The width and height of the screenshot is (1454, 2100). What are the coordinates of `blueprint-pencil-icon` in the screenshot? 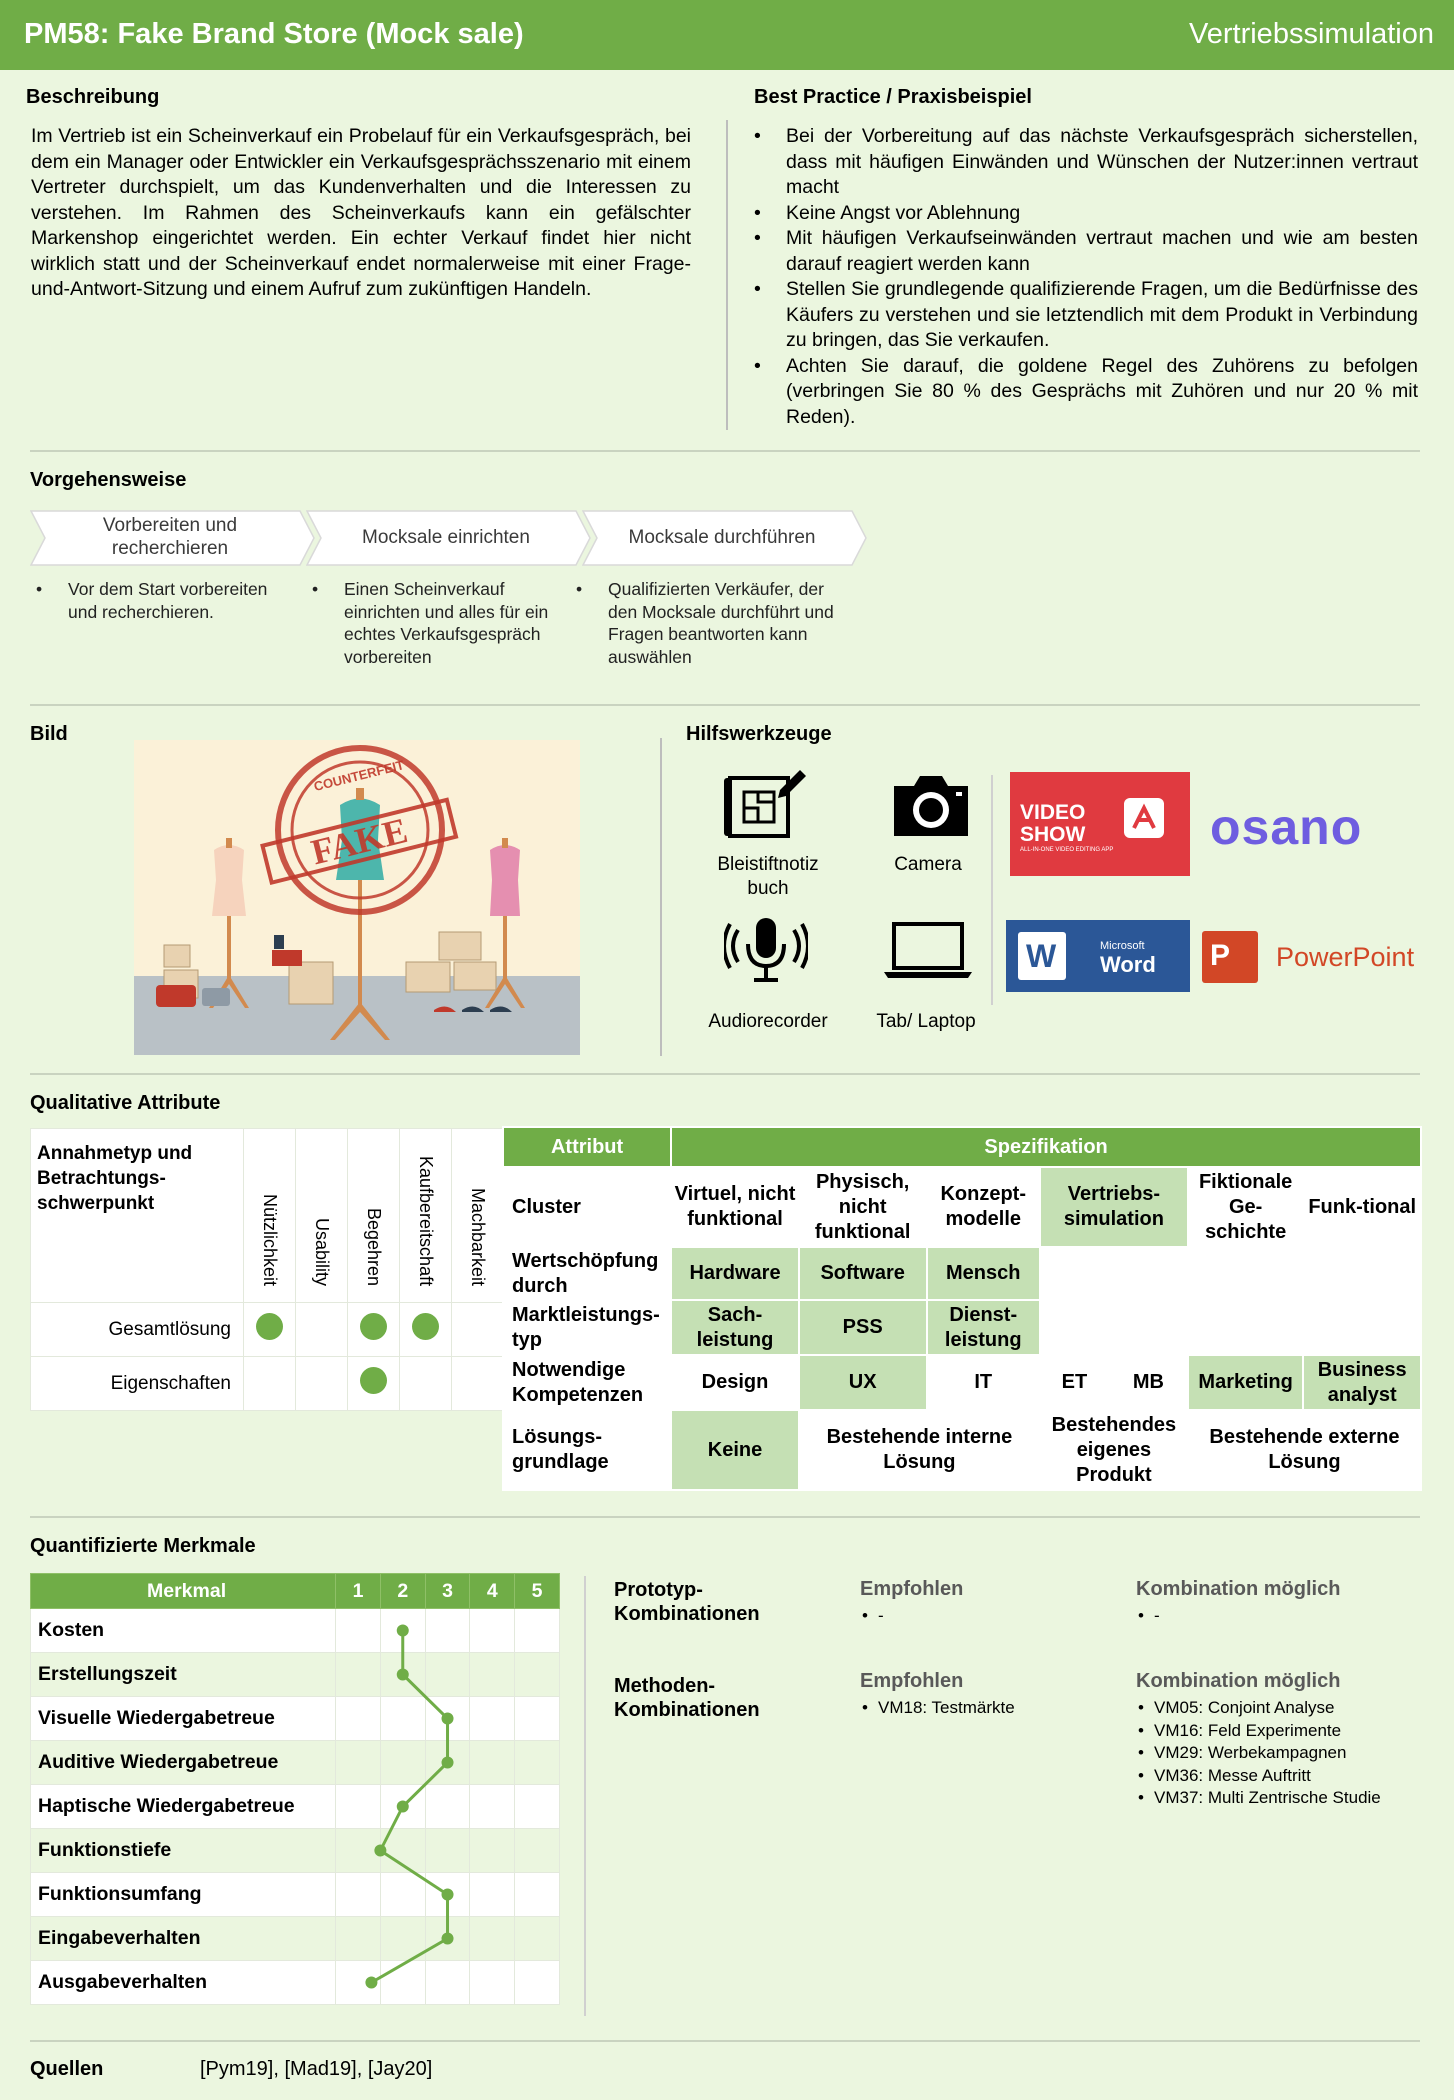 It's located at (766, 807).